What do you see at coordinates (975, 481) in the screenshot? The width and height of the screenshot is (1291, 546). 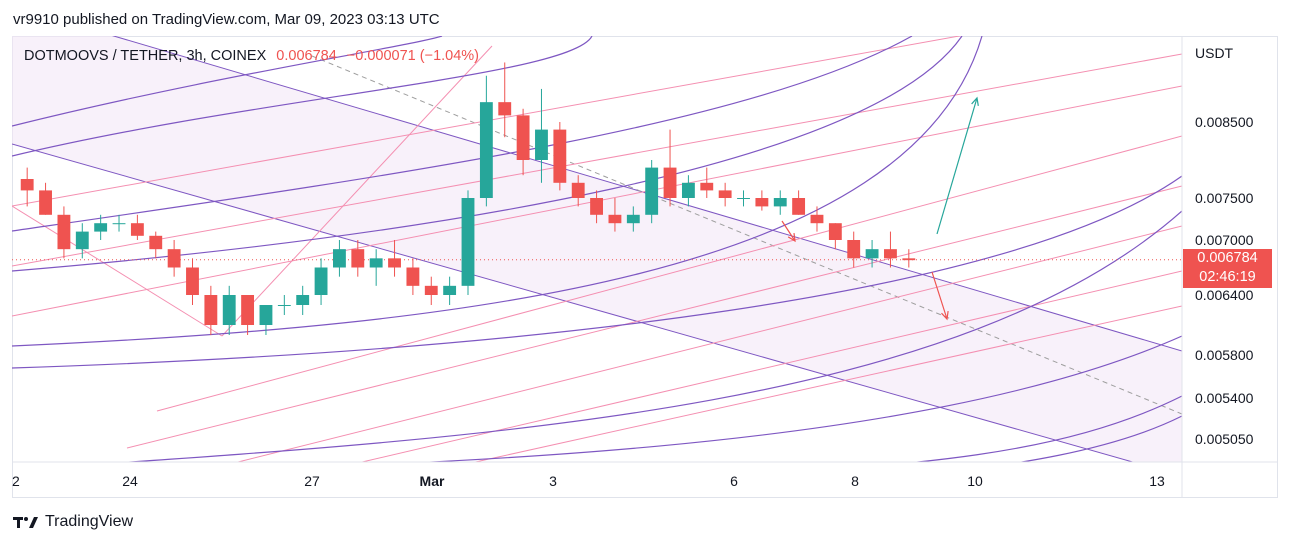 I see `x-tick-label: 10` at bounding box center [975, 481].